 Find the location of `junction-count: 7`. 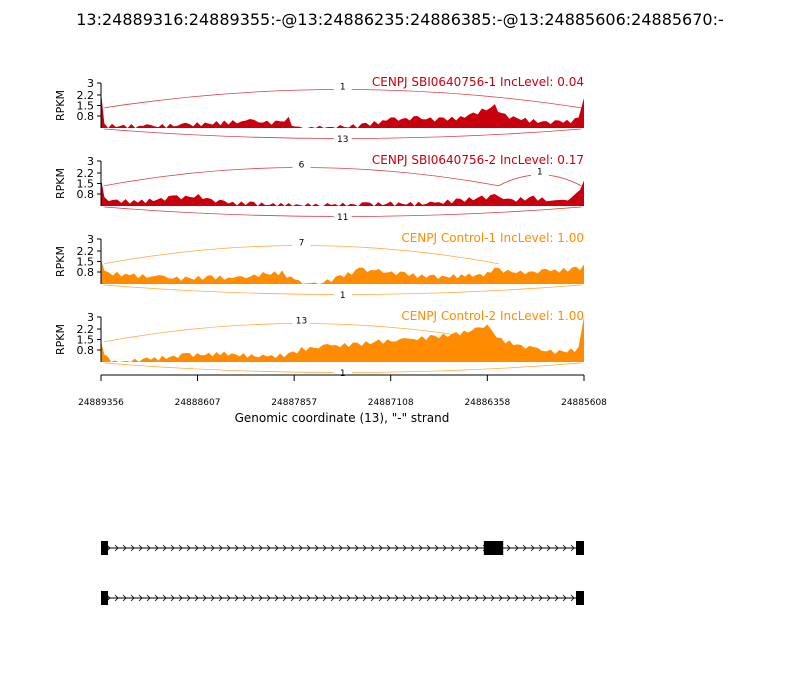

junction-count: 7 is located at coordinates (302, 243).